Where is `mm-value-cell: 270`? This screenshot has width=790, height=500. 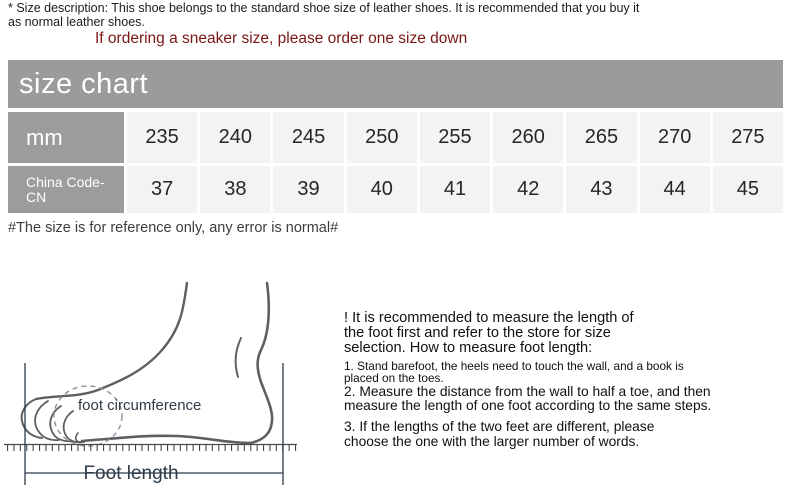
mm-value-cell: 270 is located at coordinates (674, 137).